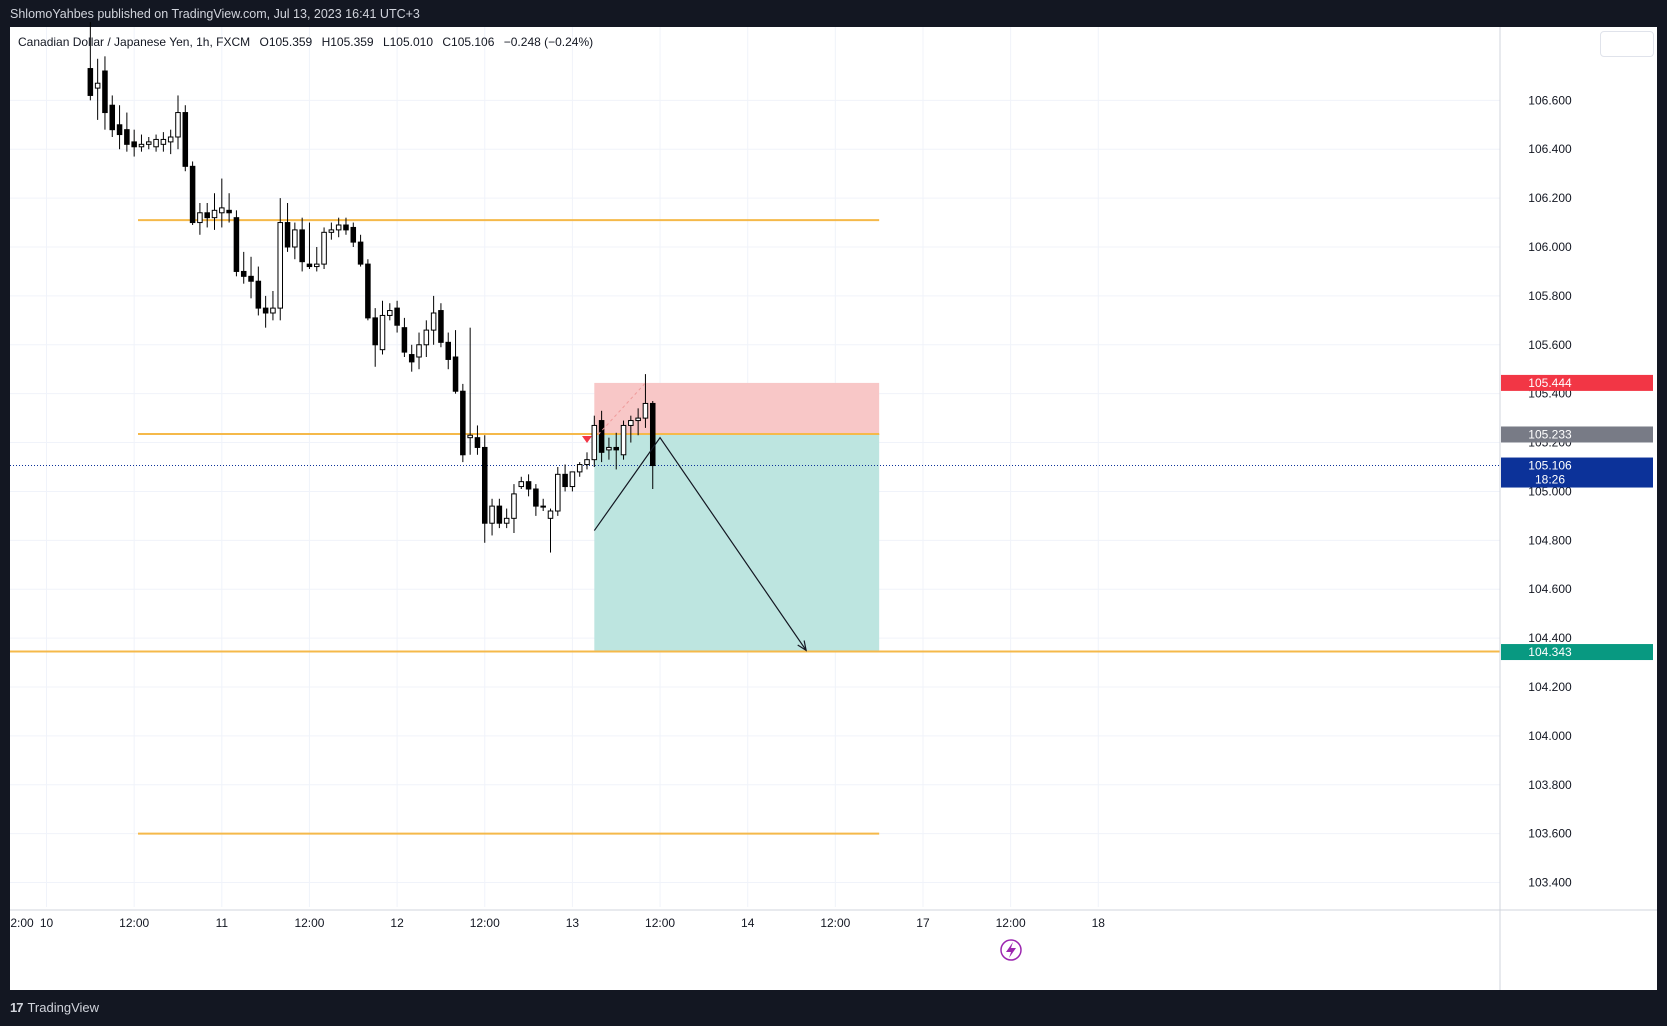  What do you see at coordinates (833, 1008) in the screenshot?
I see `bottom-bar` at bounding box center [833, 1008].